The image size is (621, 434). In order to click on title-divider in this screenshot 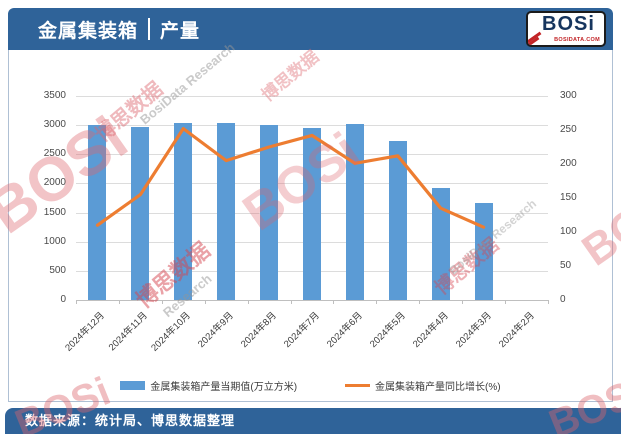, I will do `click(149, 29)`.